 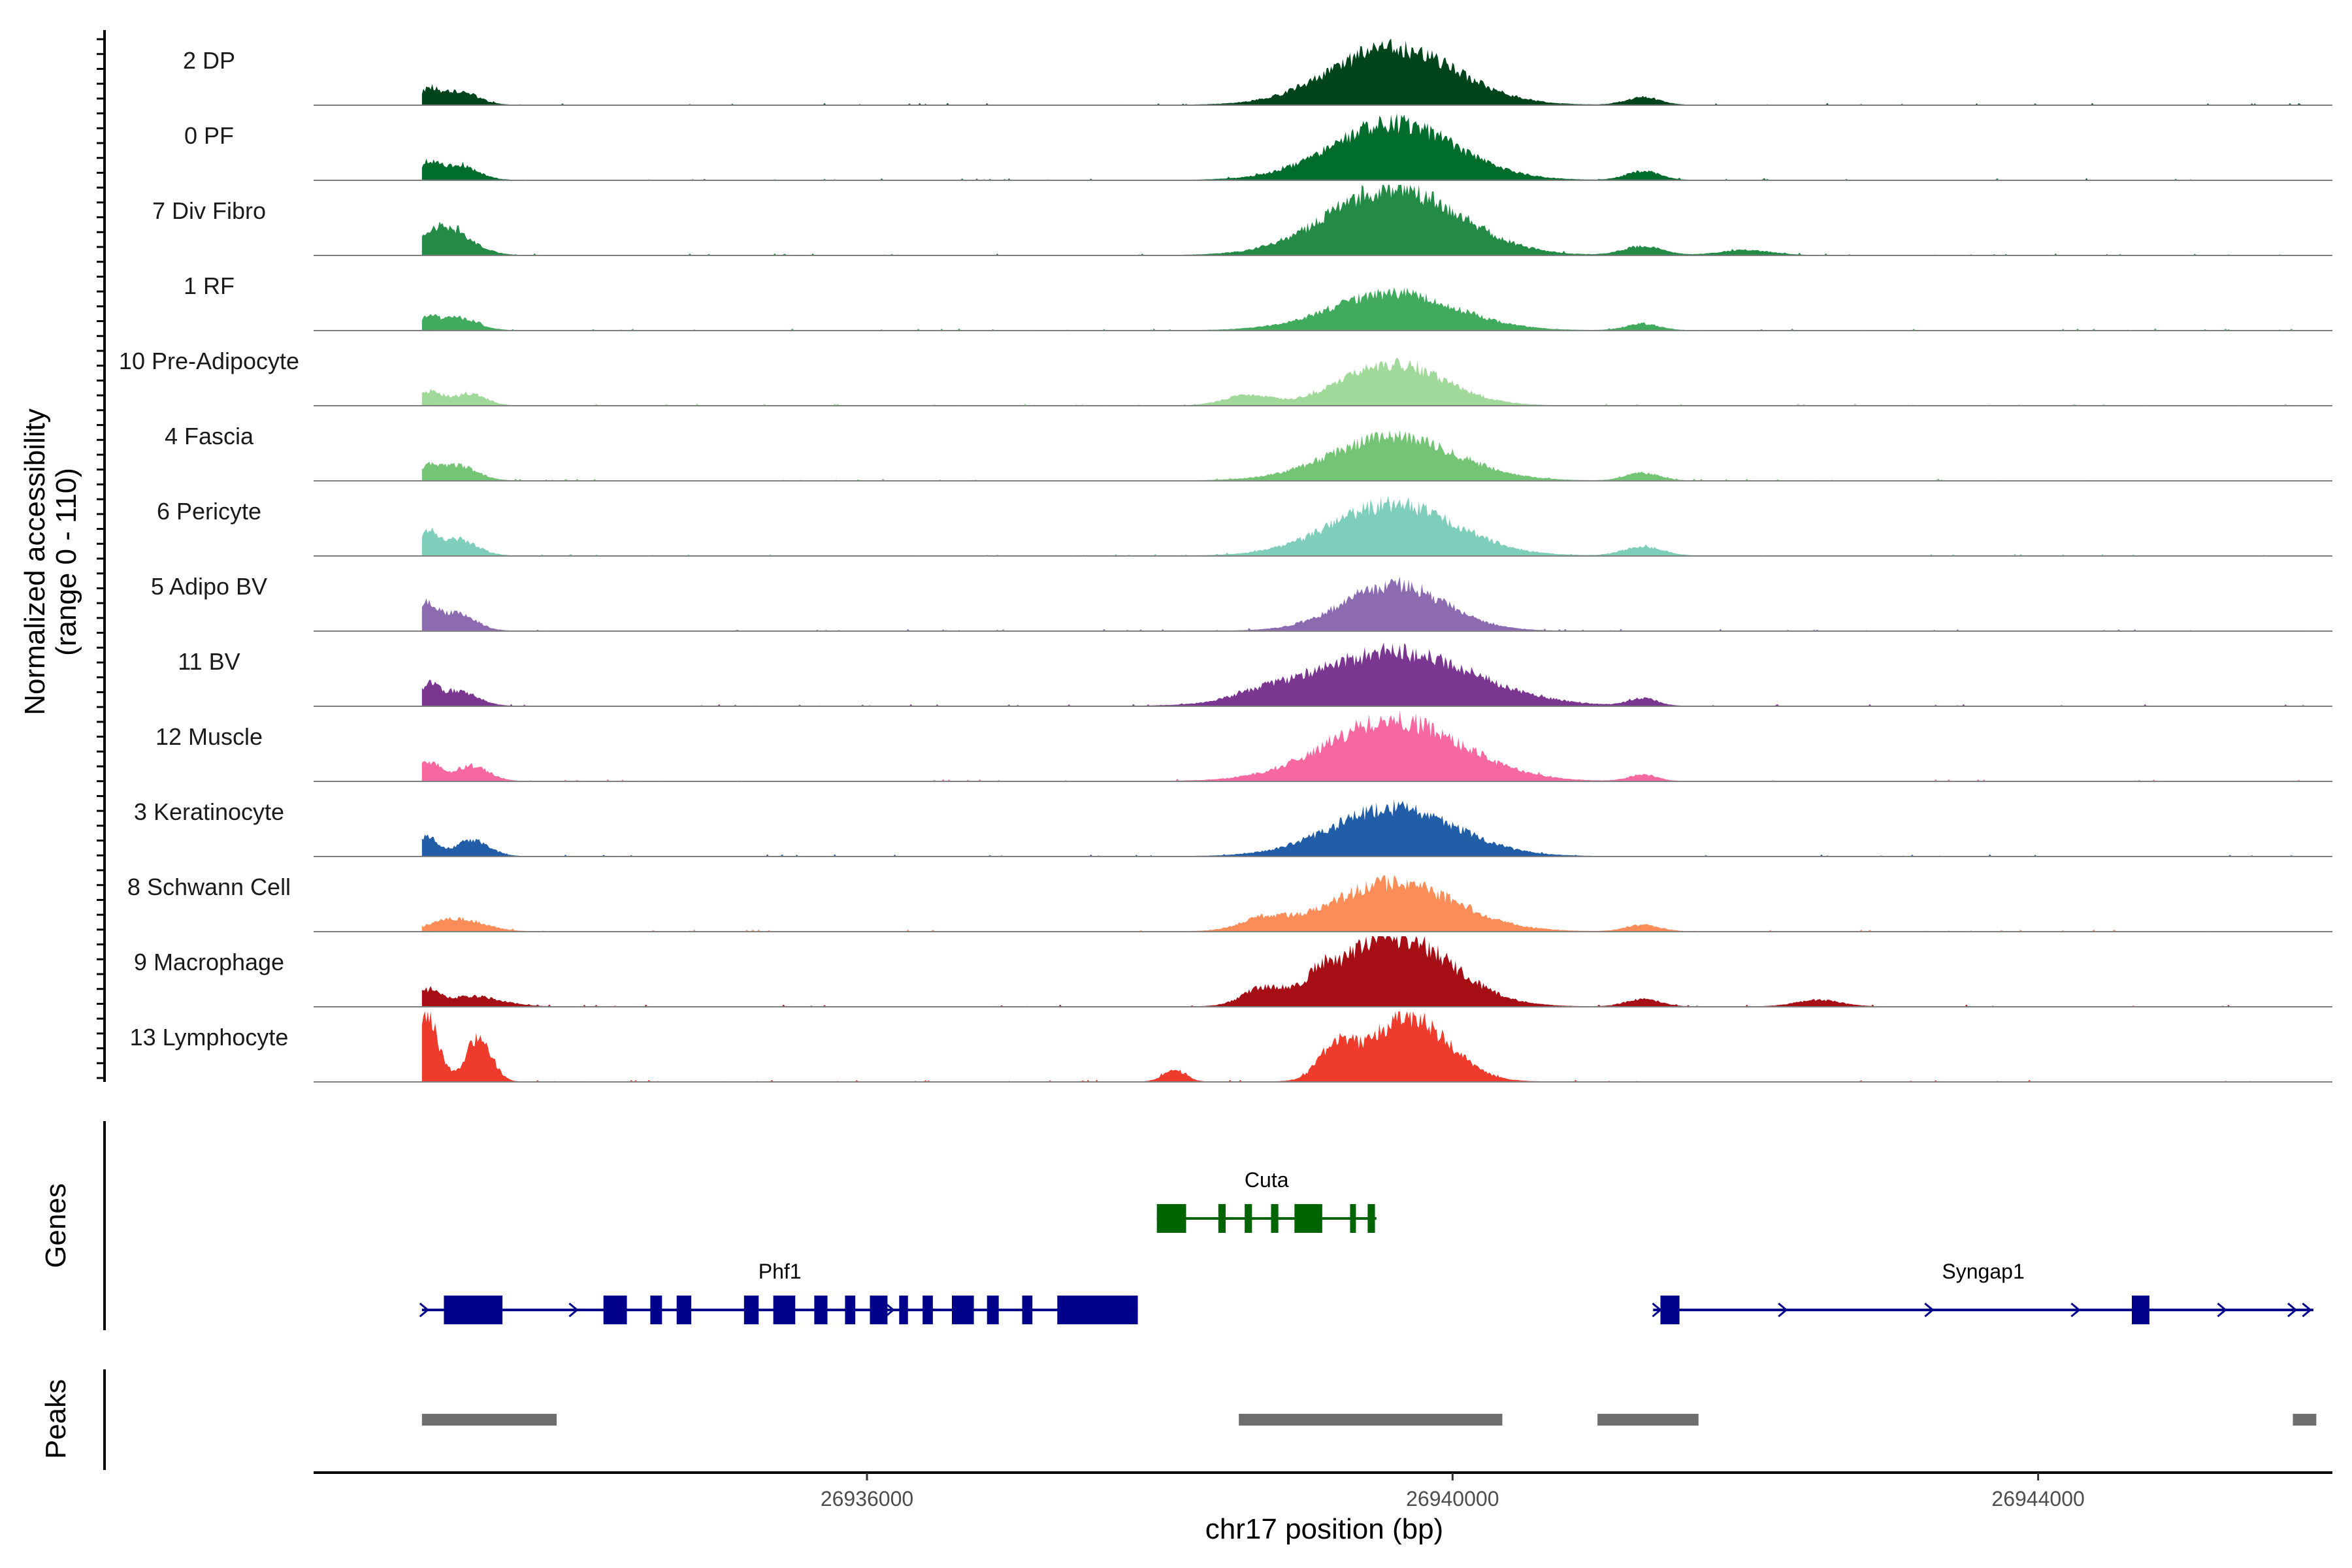 I want to click on track-3-keratinocyte: 3 Keratinocyte, so click(x=1233, y=827).